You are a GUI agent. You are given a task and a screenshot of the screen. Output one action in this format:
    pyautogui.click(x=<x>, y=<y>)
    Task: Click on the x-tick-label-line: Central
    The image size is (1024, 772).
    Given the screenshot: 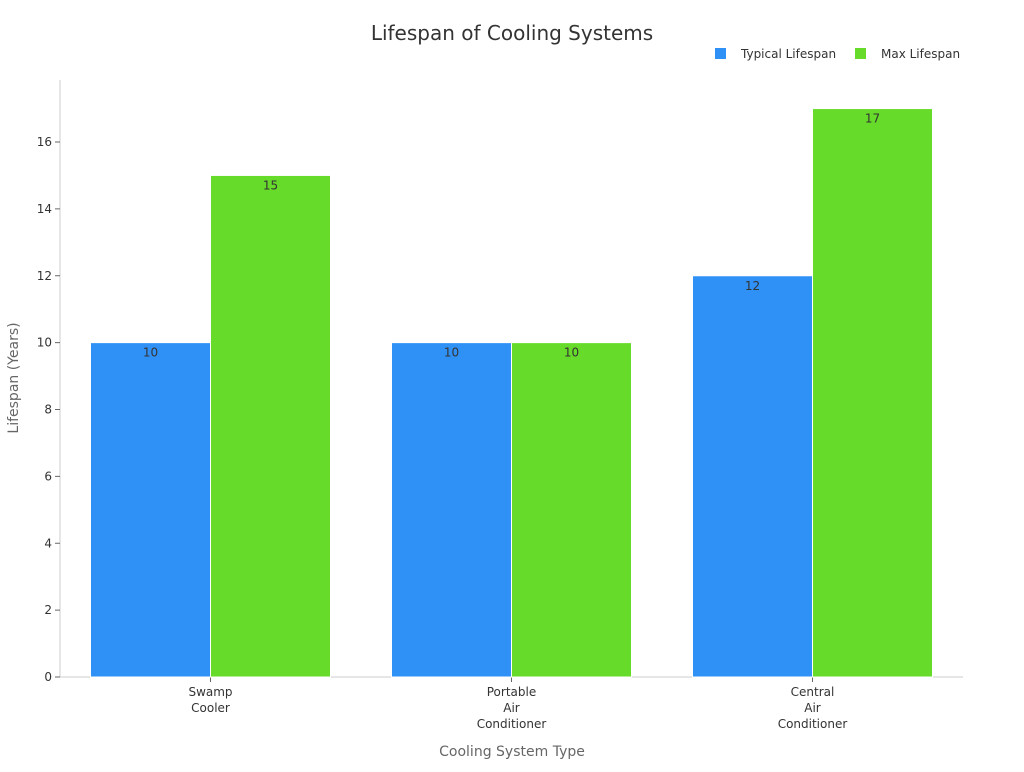 What is the action you would take?
    pyautogui.click(x=813, y=692)
    